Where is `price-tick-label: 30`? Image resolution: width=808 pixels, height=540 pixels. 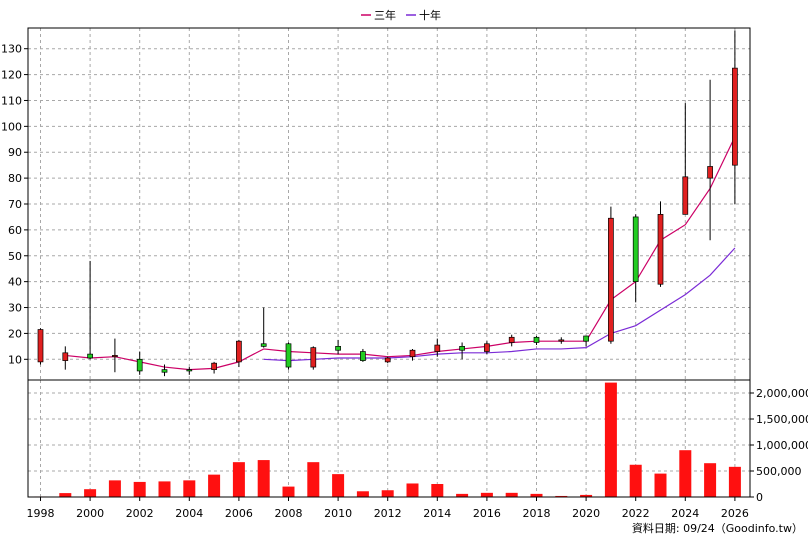
price-tick-label: 30 is located at coordinates (15, 308).